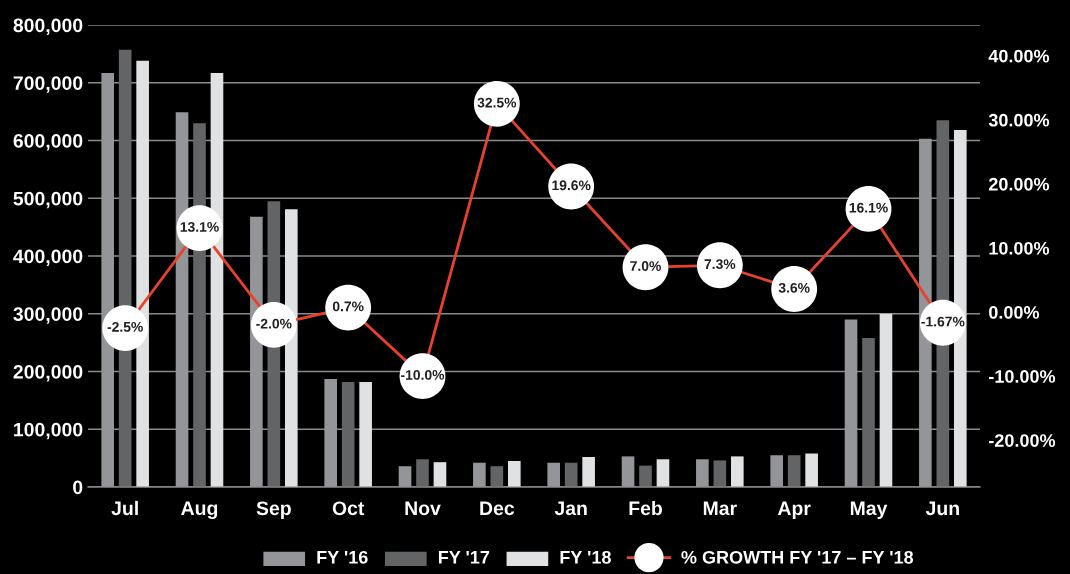 The width and height of the screenshot is (1070, 574). Describe the element at coordinates (48, 200) in the screenshot. I see `y-tick-label: 500,000` at that location.